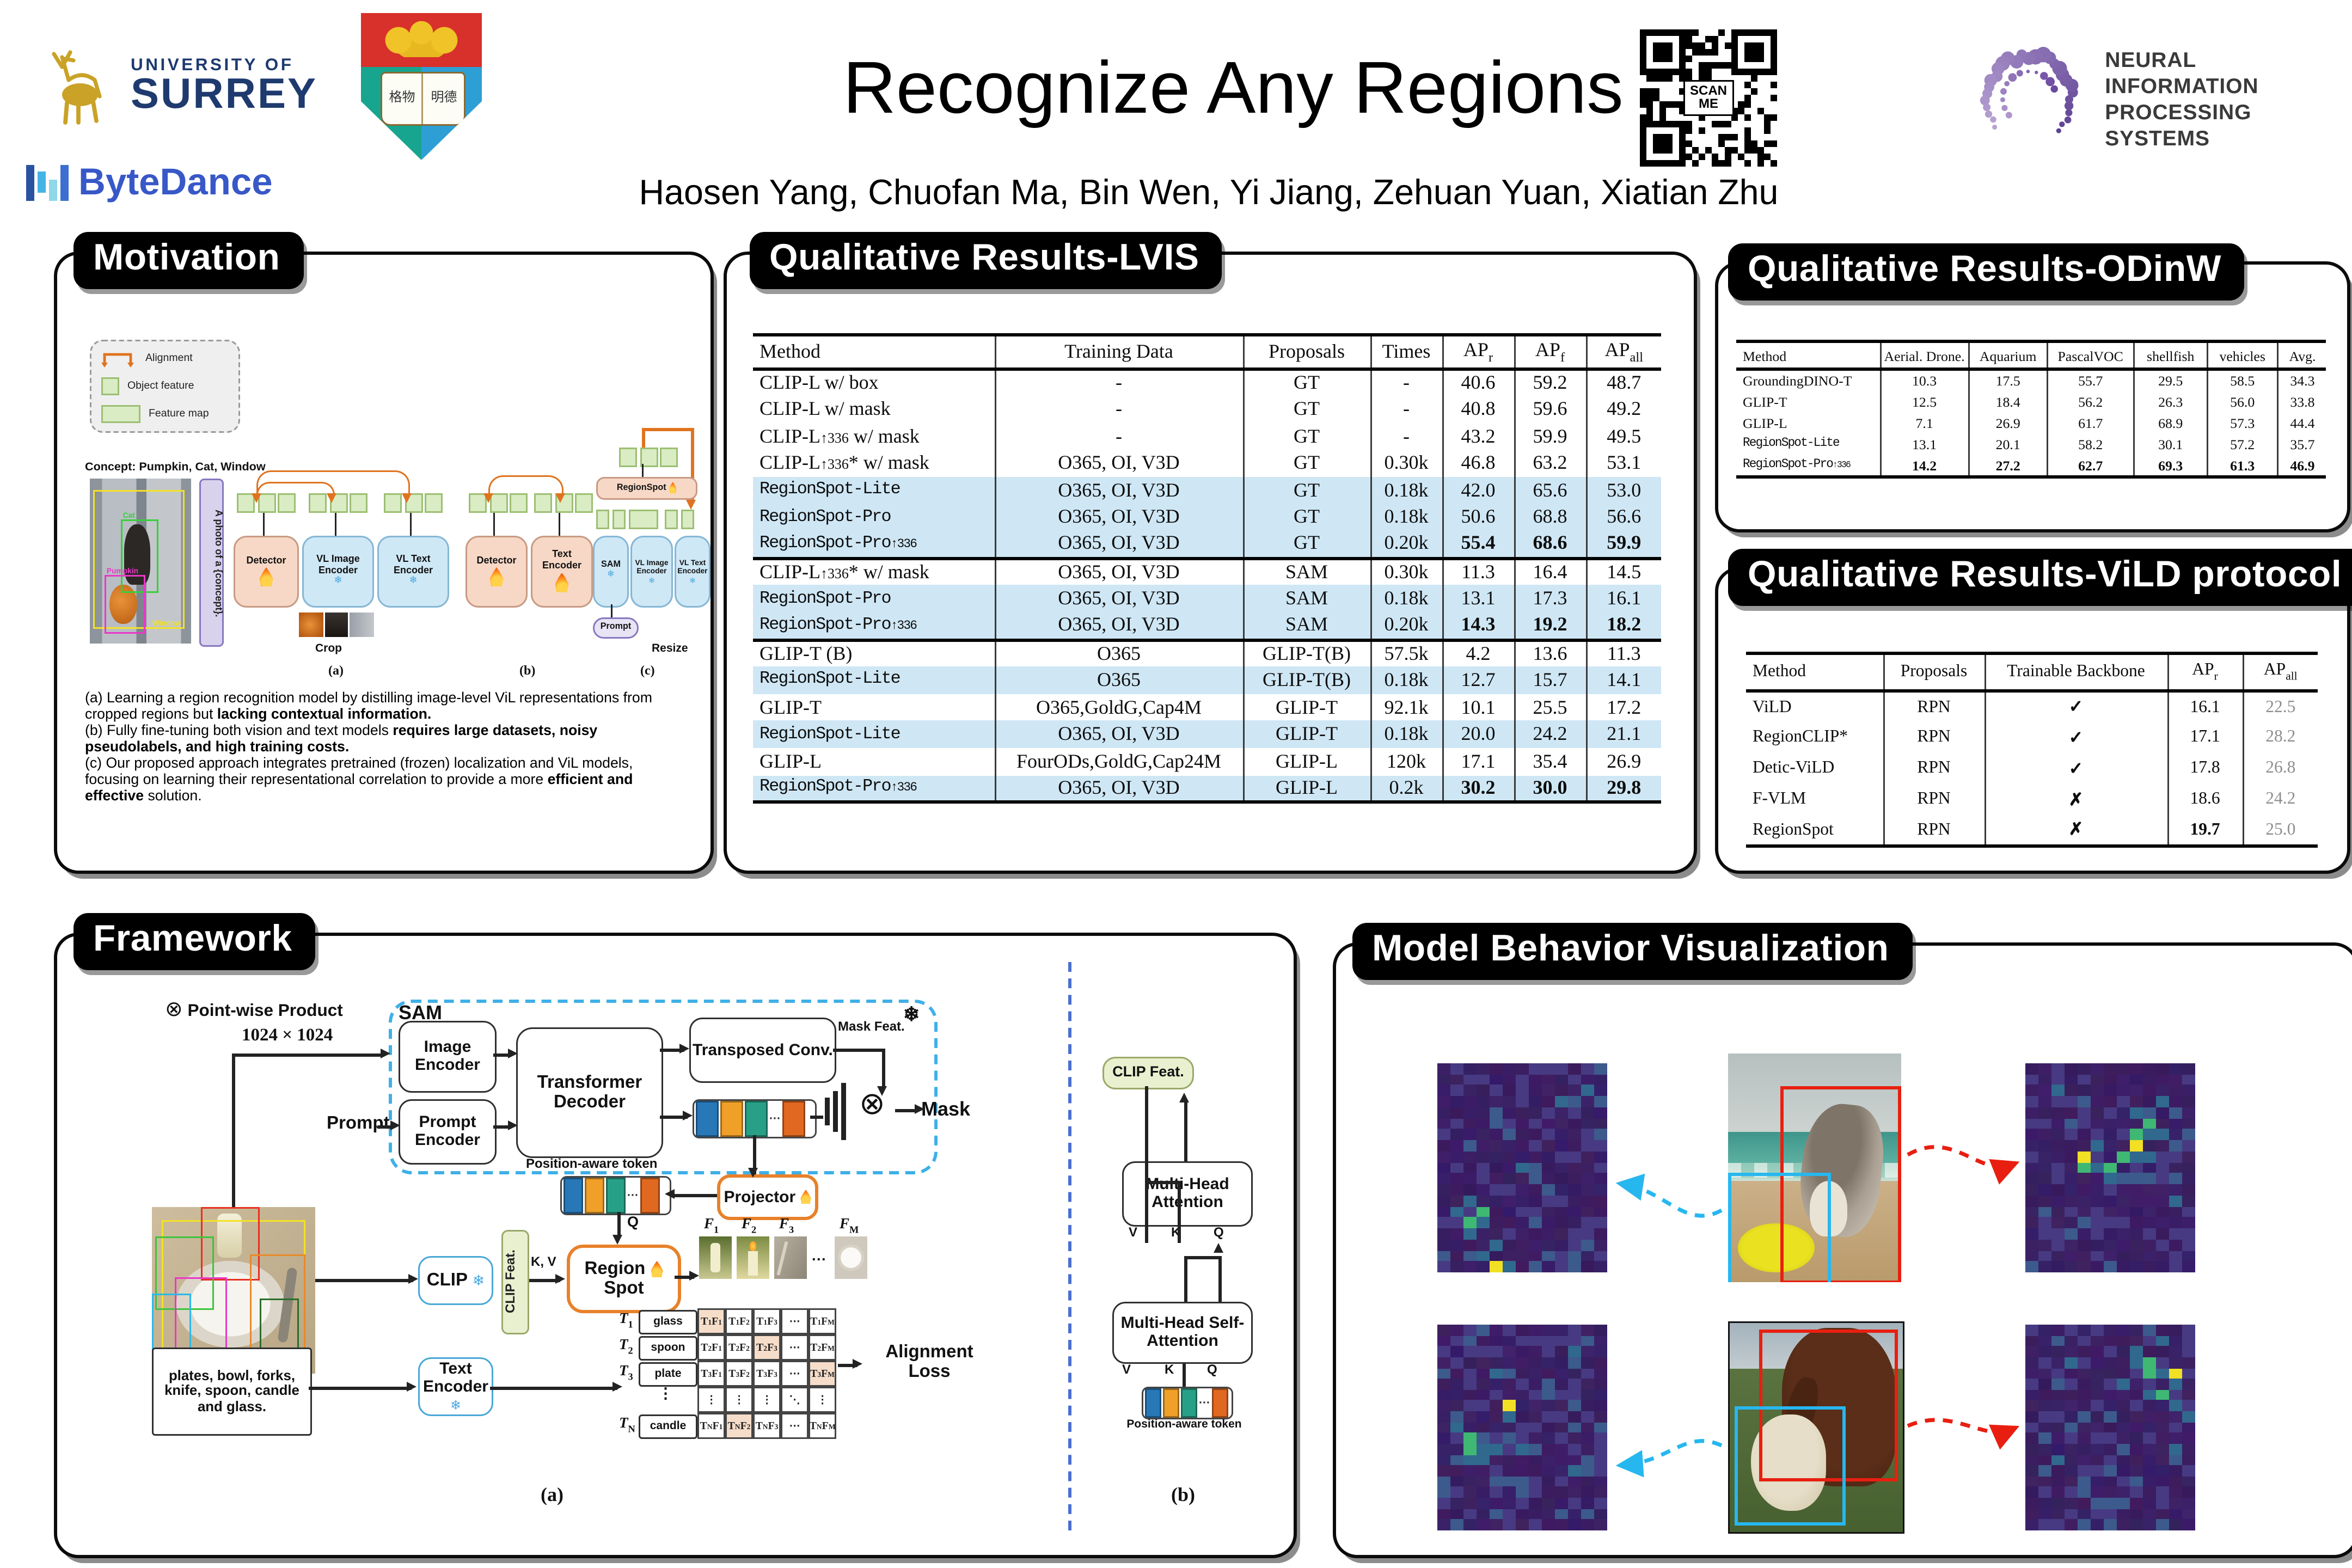  What do you see at coordinates (496, 572) in the screenshot?
I see `detector-b-block: Detector` at bounding box center [496, 572].